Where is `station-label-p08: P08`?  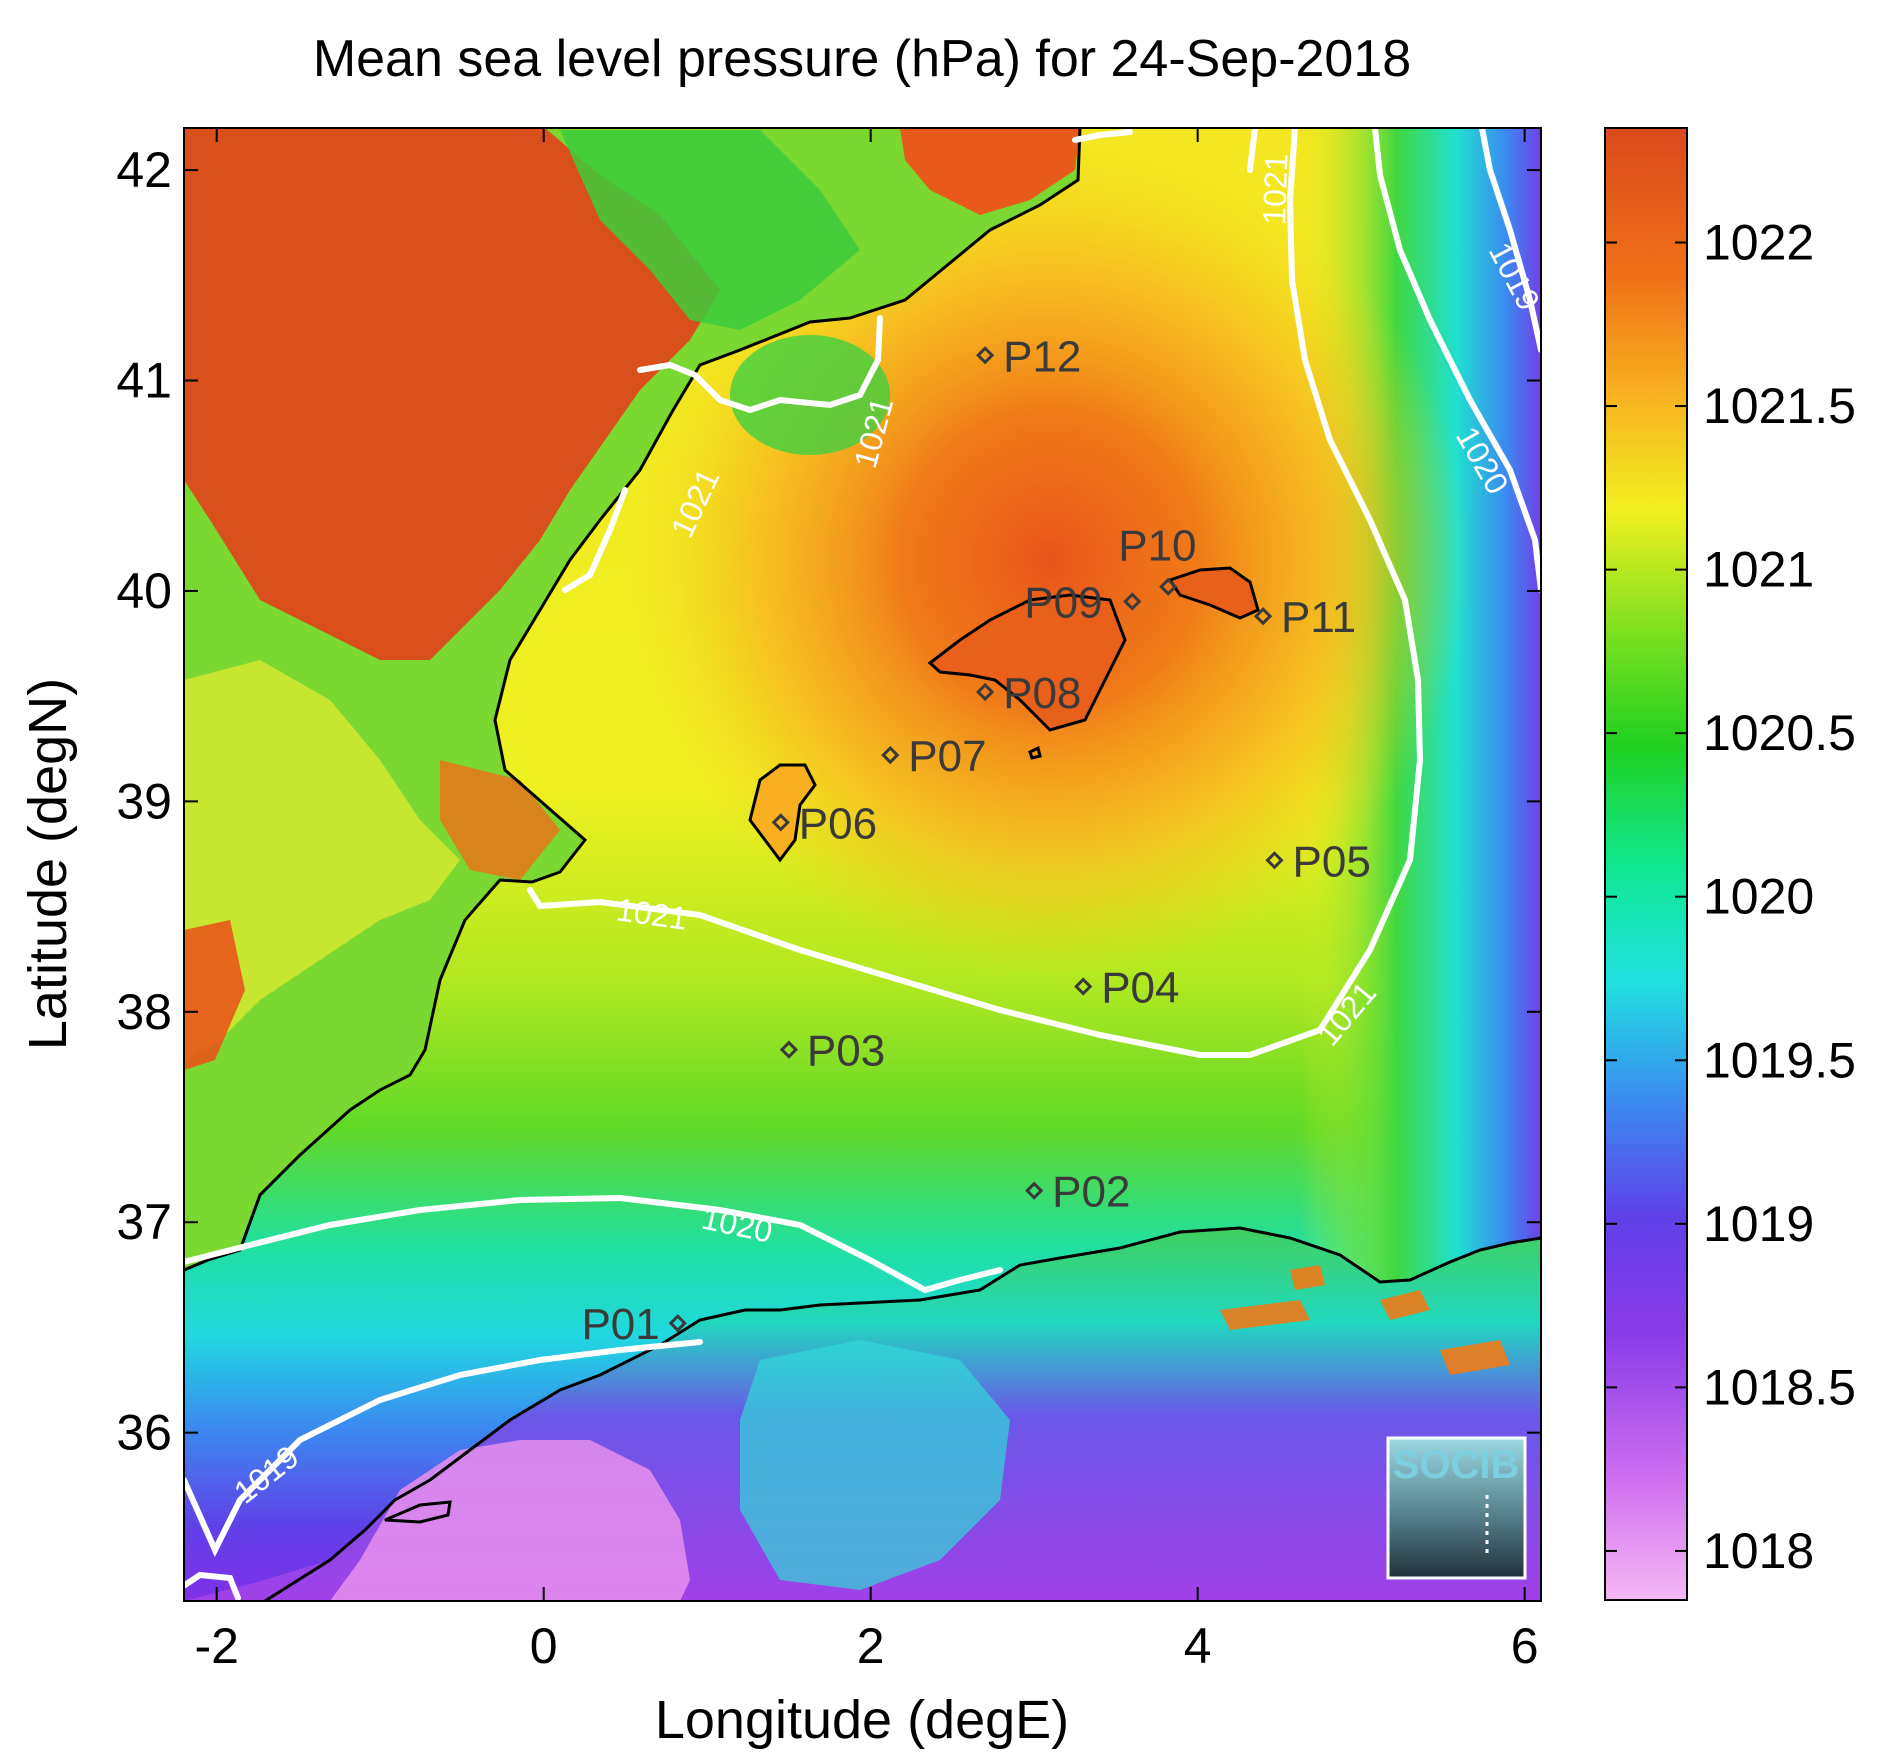
station-label-p08: P08 is located at coordinates (1042, 693).